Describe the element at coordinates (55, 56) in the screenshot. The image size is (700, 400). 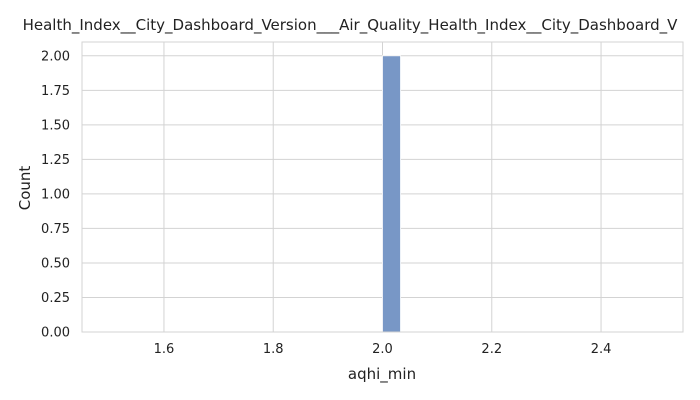
I see `y-tick-label: 2.00` at that location.